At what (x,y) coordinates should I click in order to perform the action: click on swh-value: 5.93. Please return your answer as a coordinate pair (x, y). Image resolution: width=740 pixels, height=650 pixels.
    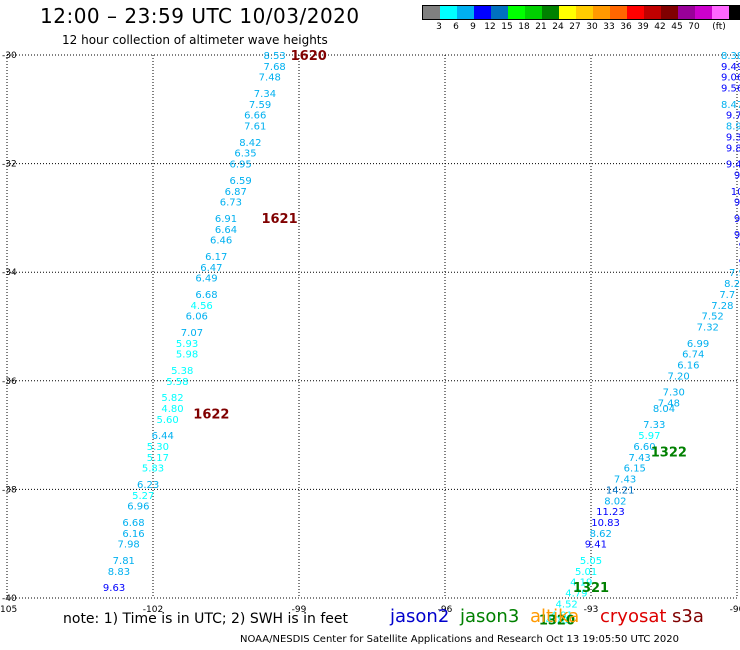
    Looking at the image, I should click on (187, 344).